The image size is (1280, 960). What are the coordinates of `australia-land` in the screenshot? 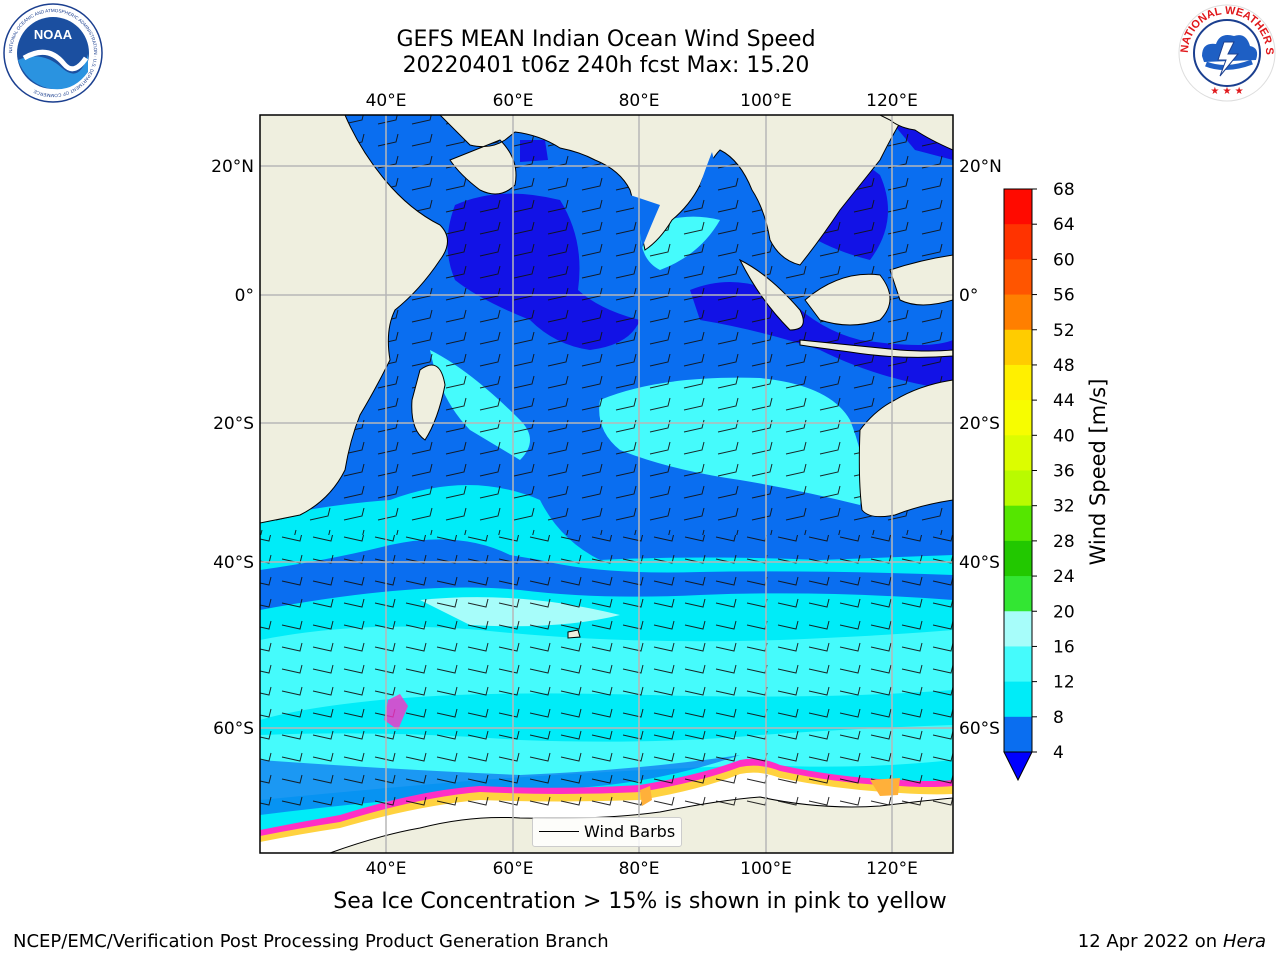 It's located at (905, 448).